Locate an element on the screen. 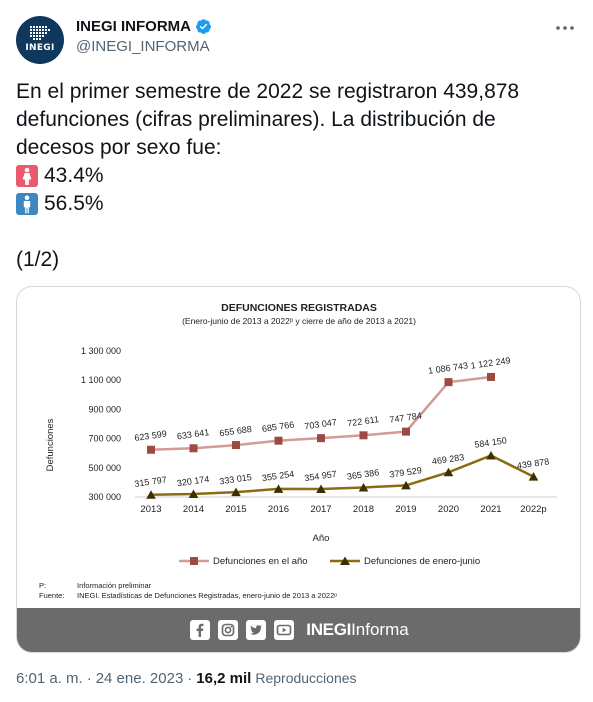 This screenshot has width=593, height=702. data-label: 1 086 743 is located at coordinates (448, 367).